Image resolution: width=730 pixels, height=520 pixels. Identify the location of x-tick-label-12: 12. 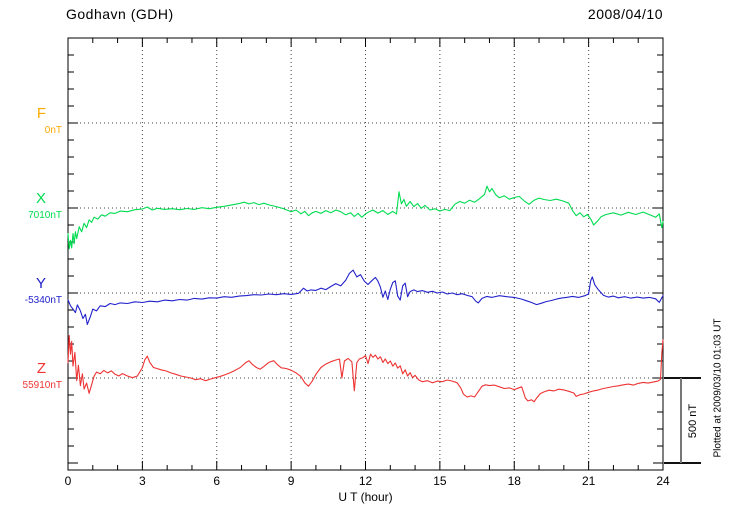
(365, 481).